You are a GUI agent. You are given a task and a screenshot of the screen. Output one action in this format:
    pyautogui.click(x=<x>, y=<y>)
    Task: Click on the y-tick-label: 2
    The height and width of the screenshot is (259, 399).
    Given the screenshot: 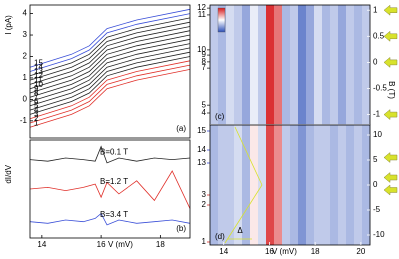 What is the action you would take?
    pyautogui.click(x=25, y=56)
    